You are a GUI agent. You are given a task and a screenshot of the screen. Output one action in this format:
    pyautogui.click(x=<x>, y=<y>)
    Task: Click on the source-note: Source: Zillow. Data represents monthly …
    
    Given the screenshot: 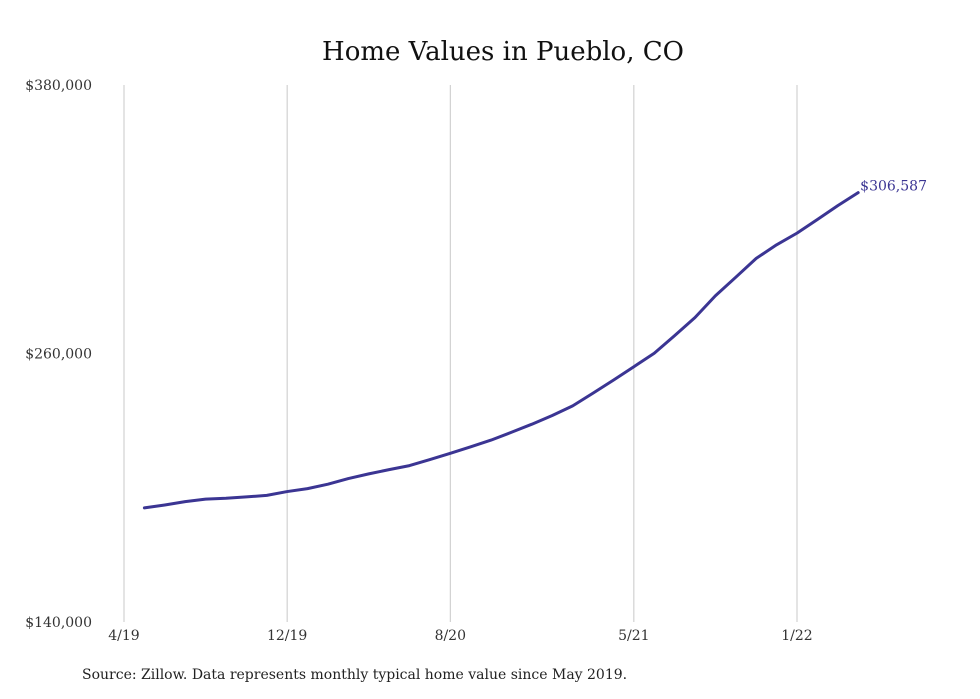 What is the action you would take?
    pyautogui.click(x=355, y=675)
    